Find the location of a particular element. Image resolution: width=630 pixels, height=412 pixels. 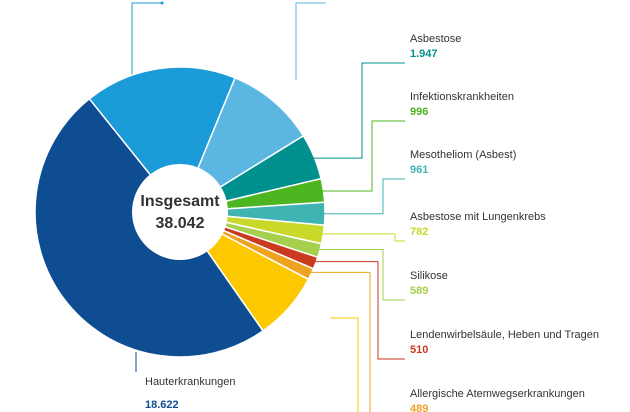

value-label: 510 is located at coordinates (419, 350).